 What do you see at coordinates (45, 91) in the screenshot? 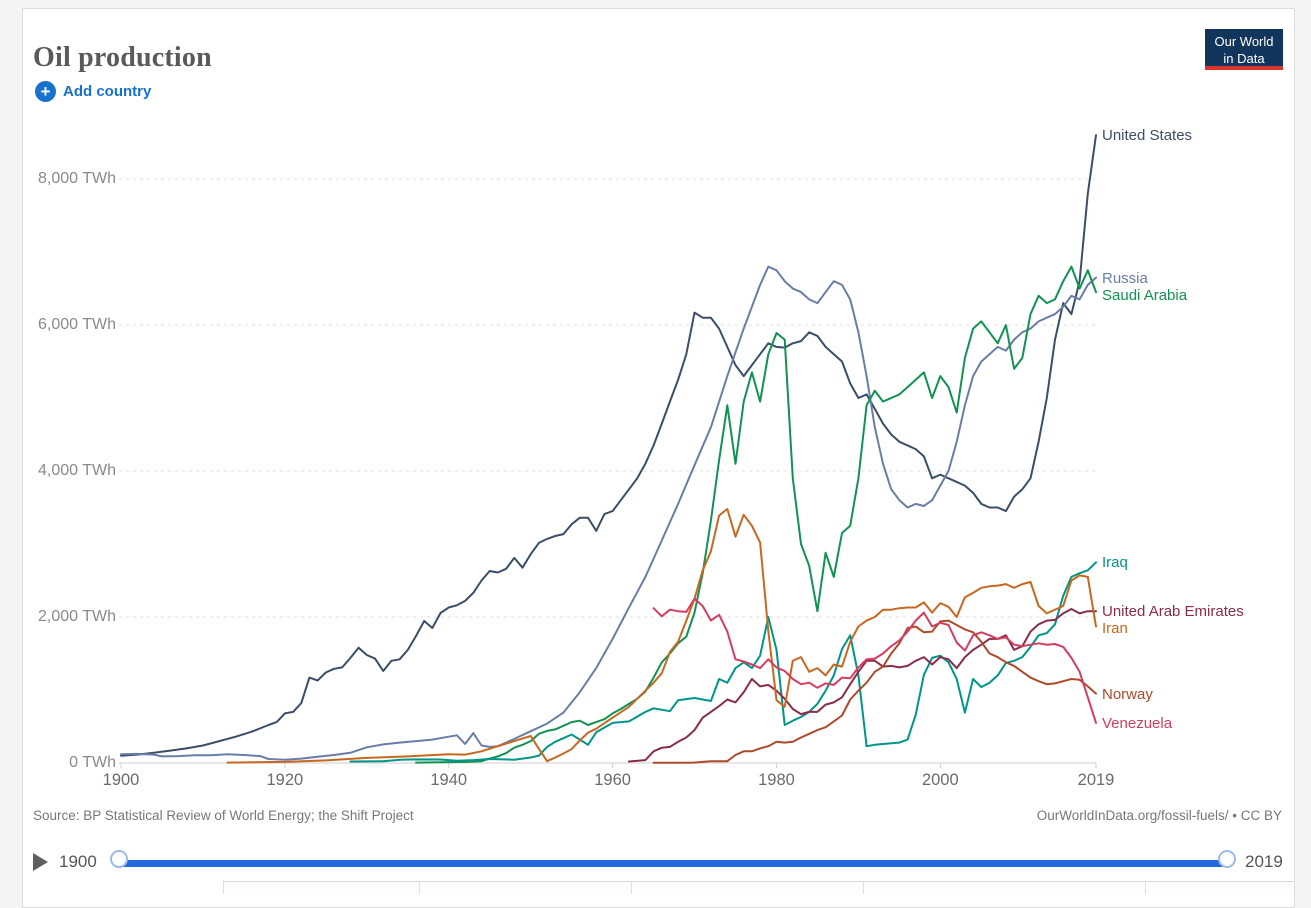
I see `plus-circle-icon: +` at bounding box center [45, 91].